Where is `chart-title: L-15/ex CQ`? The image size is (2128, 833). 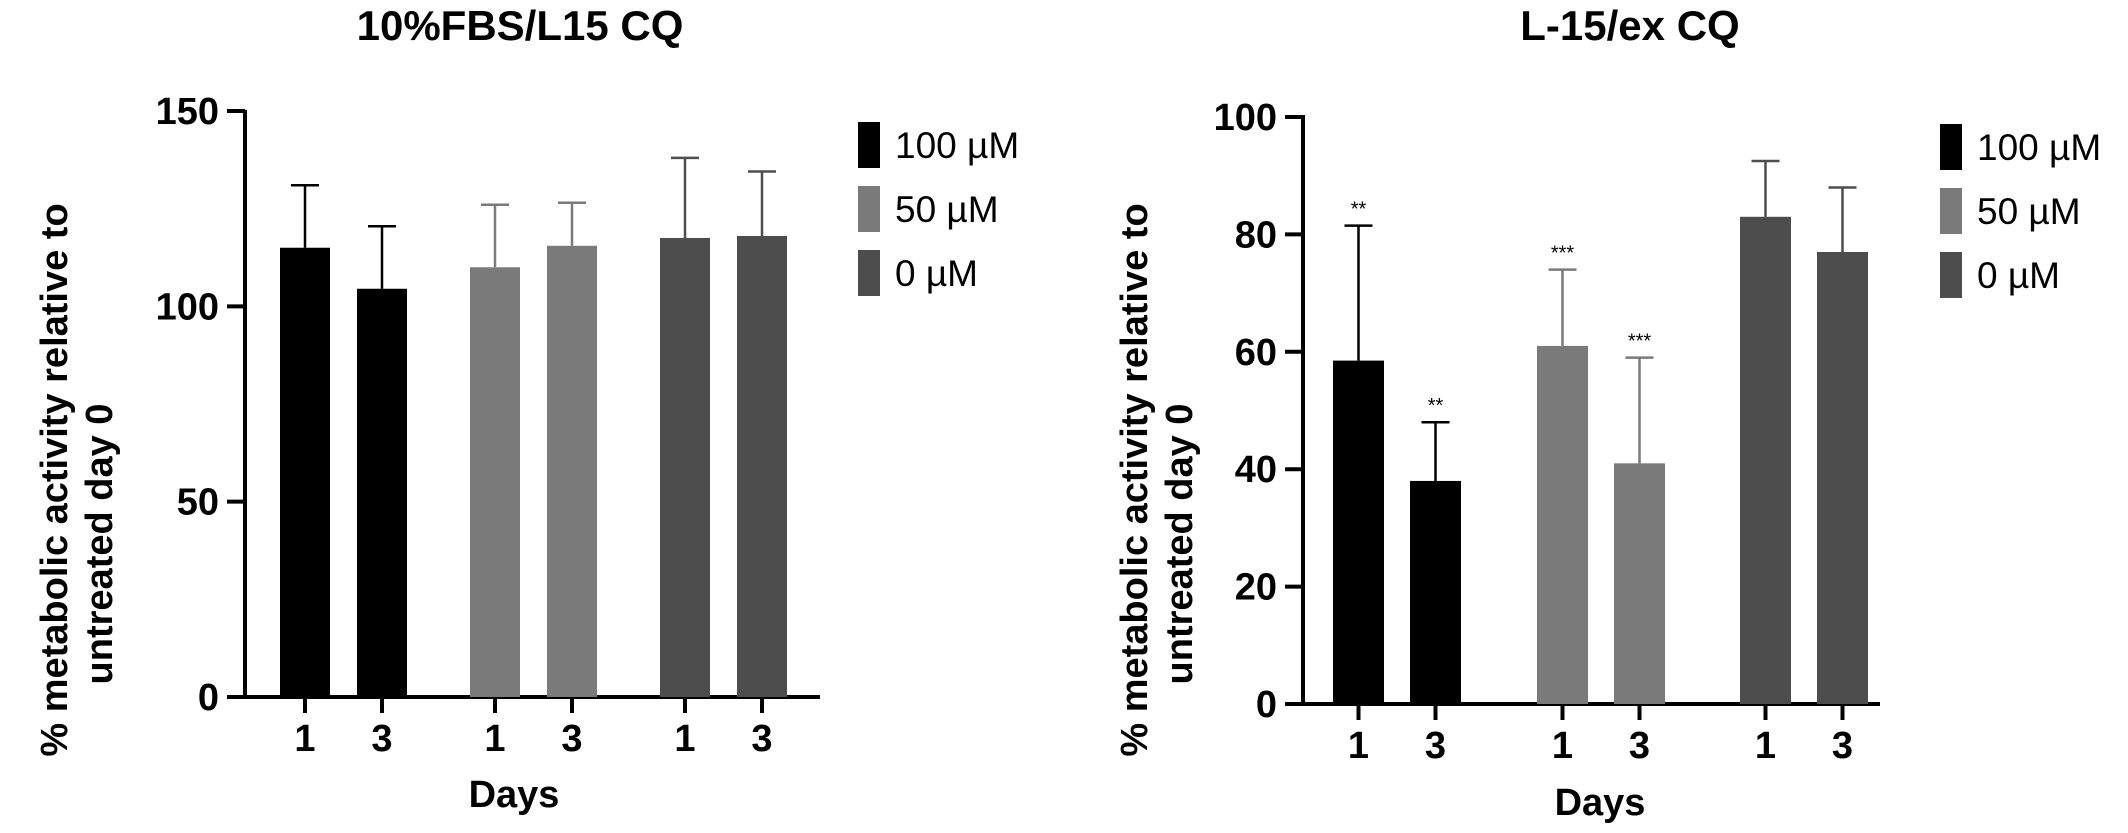
chart-title: L-15/ex CQ is located at coordinates (1629, 25).